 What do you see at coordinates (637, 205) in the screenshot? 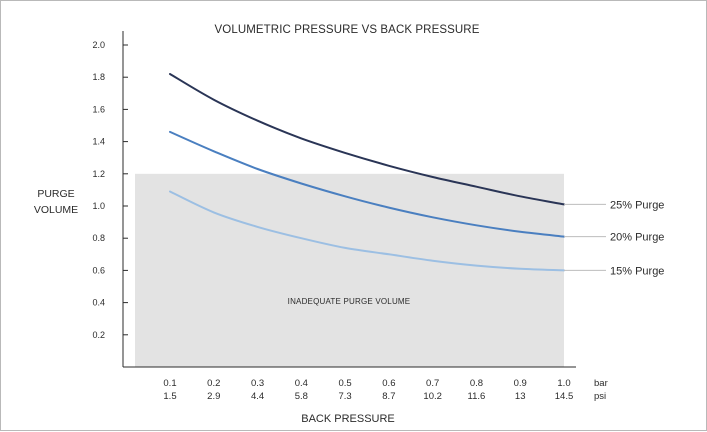
I see `series-label: 25% Purge` at bounding box center [637, 205].